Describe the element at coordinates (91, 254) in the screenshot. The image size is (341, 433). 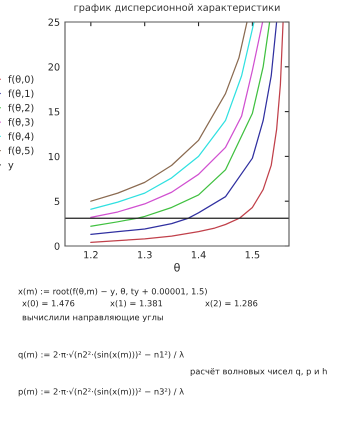
I see `x-tick-label: 1.2` at that location.